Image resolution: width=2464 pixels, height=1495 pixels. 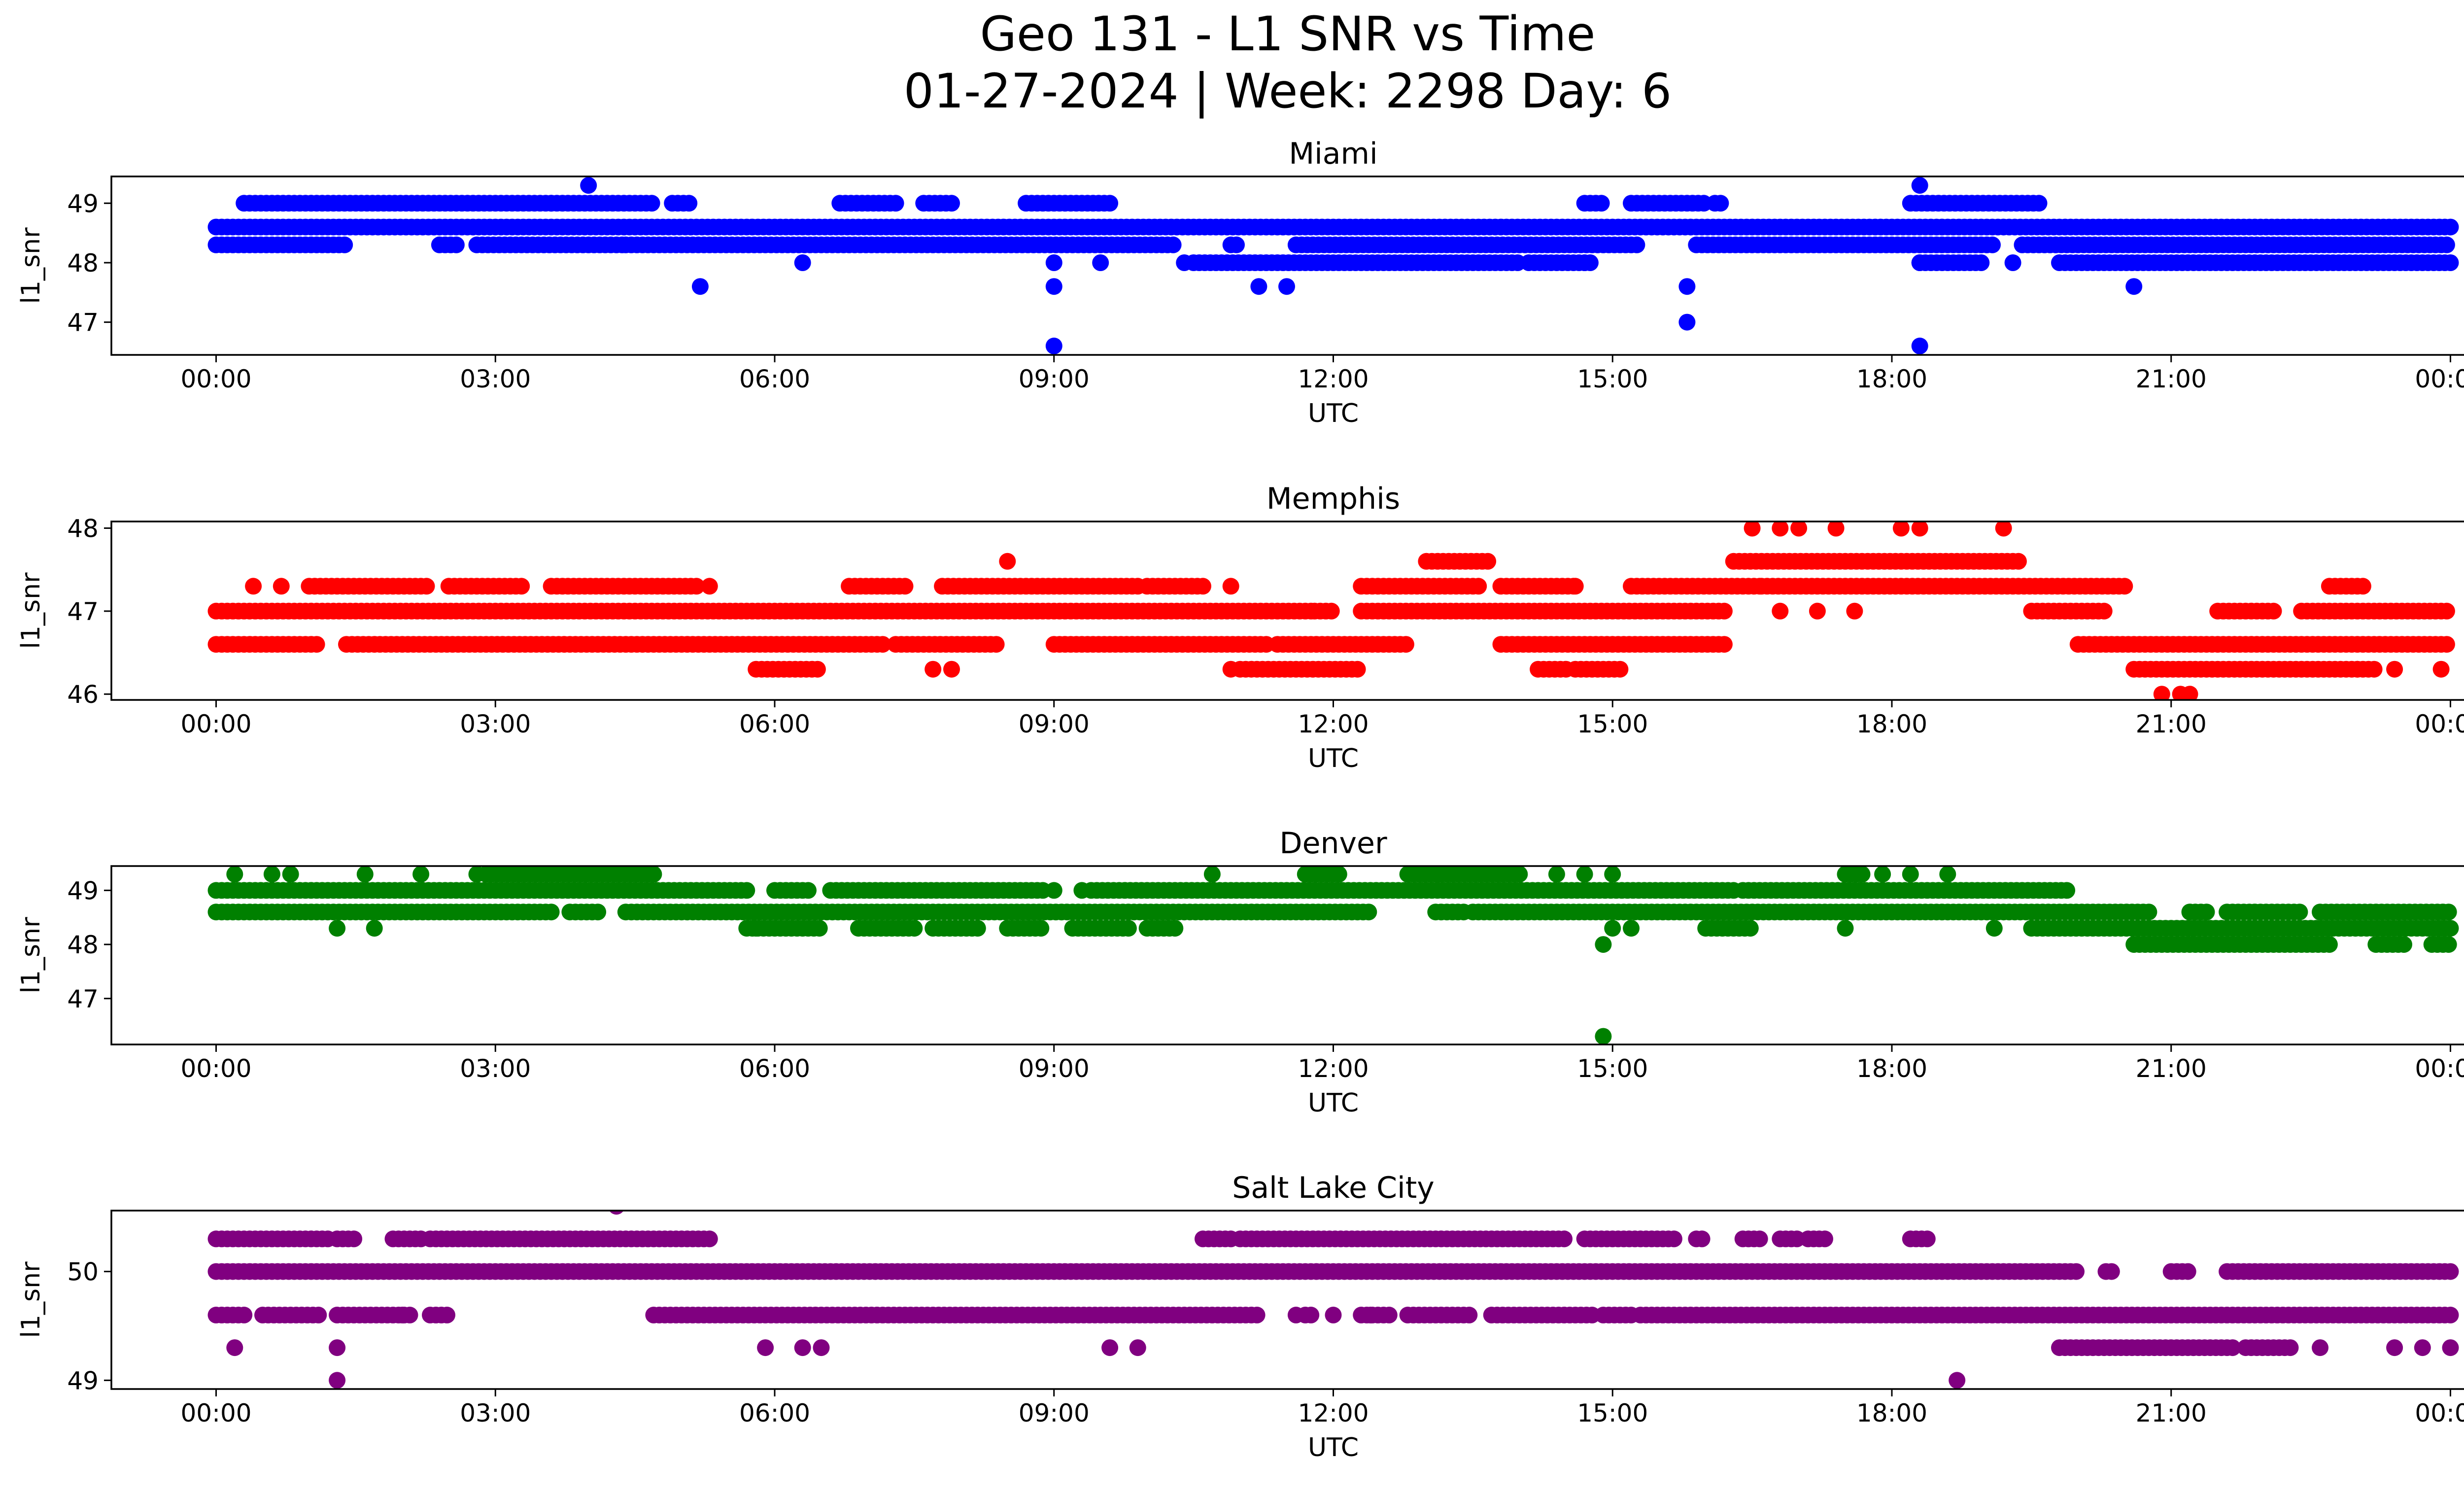 What do you see at coordinates (1288, 91) in the screenshot?
I see `figure-title-line2: 01-27-2024 | Week: 2298 Day: 6` at bounding box center [1288, 91].